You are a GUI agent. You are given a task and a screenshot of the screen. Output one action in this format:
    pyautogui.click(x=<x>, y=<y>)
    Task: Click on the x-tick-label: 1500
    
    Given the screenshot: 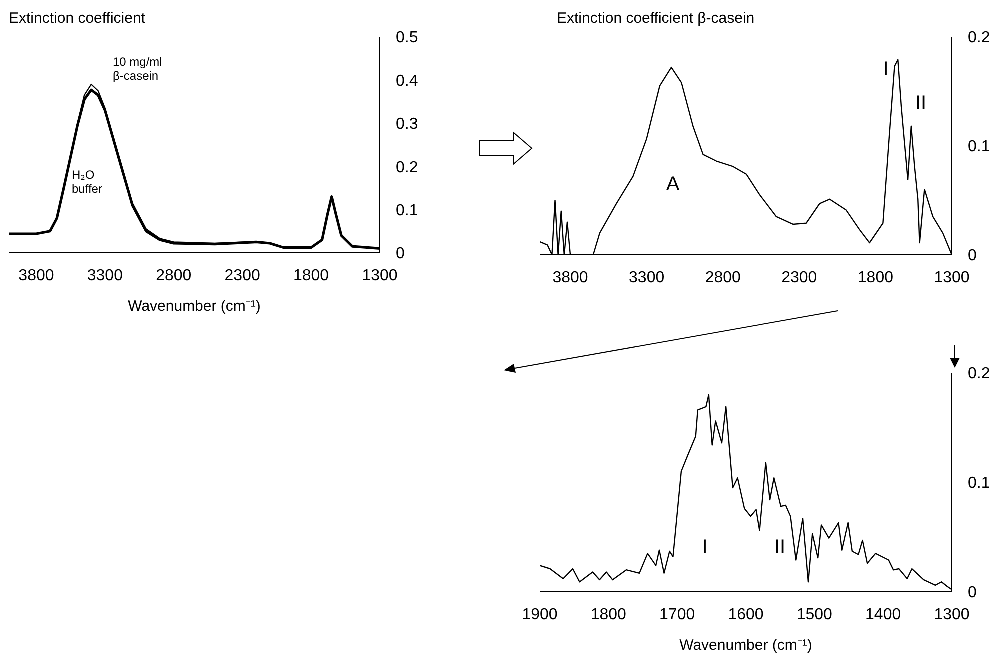 What is the action you would take?
    pyautogui.click(x=814, y=615)
    